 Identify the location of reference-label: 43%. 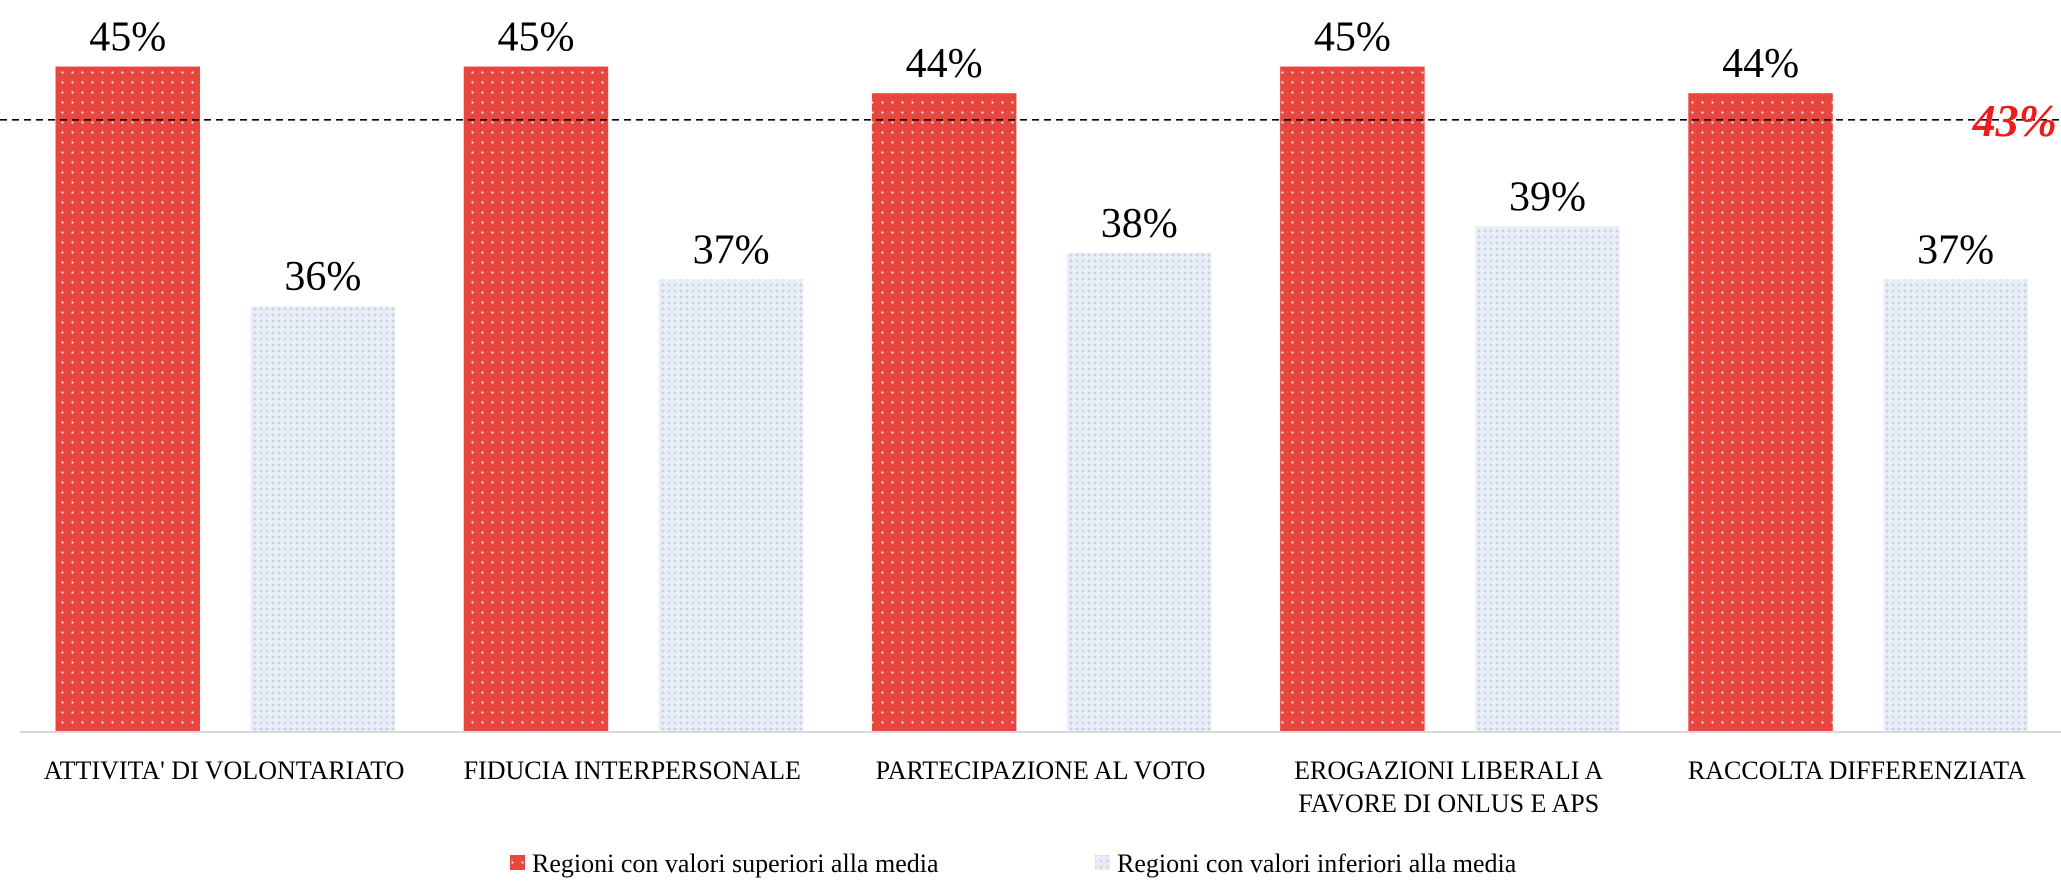
(2014, 120).